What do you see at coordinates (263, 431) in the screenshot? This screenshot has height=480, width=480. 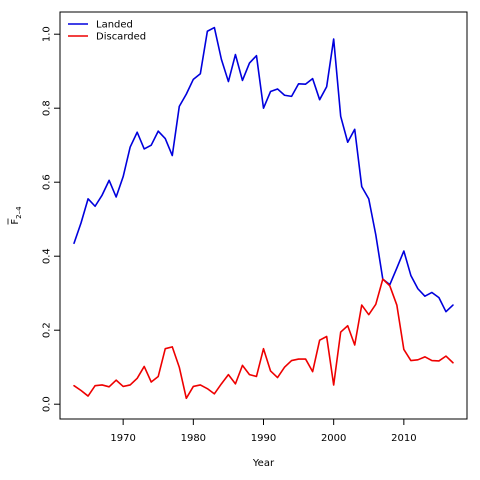 I see `x-axis: 1970 1980 1990 2000 2010` at bounding box center [263, 431].